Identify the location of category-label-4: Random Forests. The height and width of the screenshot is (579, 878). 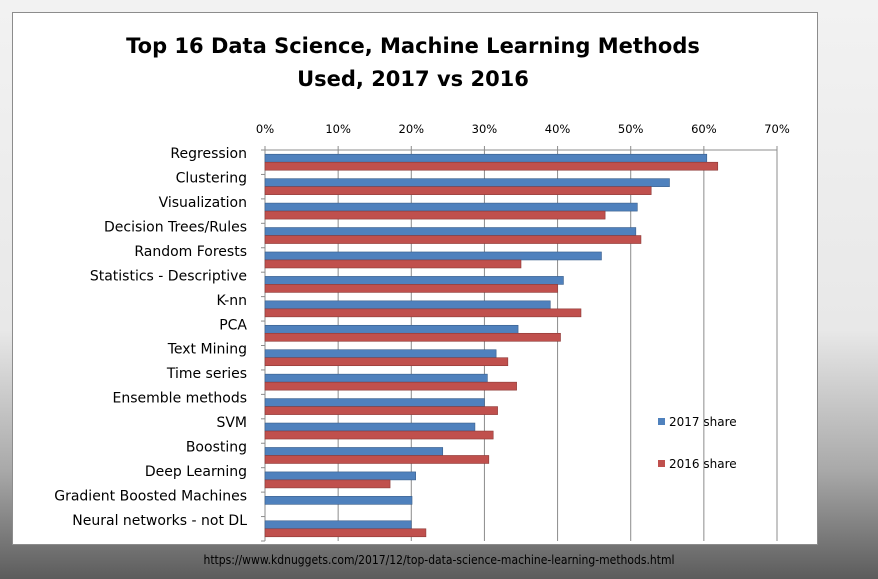
(190, 252).